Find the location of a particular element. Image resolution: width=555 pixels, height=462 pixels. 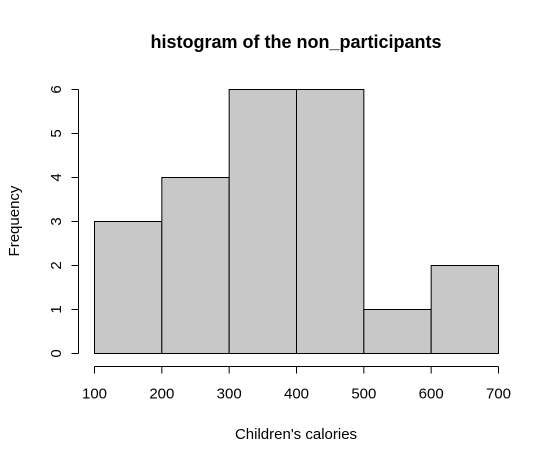

x-tick-label: 200 is located at coordinates (161, 394).